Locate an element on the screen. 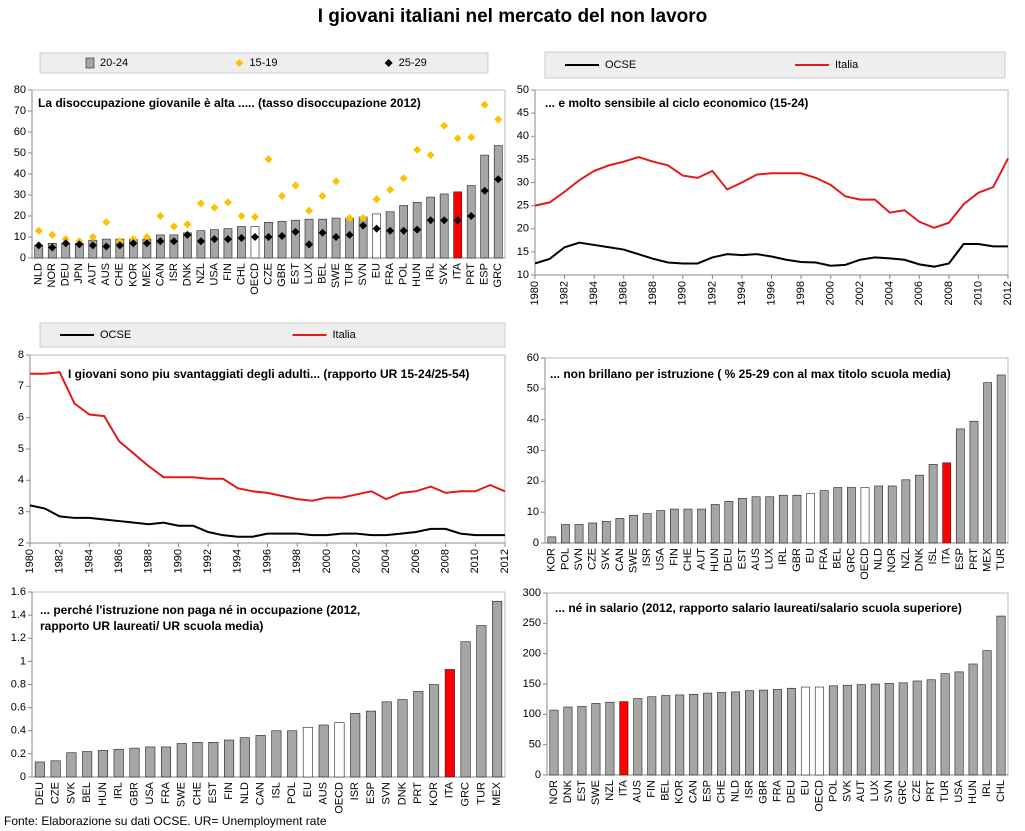 This screenshot has width=1025, height=831. x-tick-label: NOR is located at coordinates (52, 275).